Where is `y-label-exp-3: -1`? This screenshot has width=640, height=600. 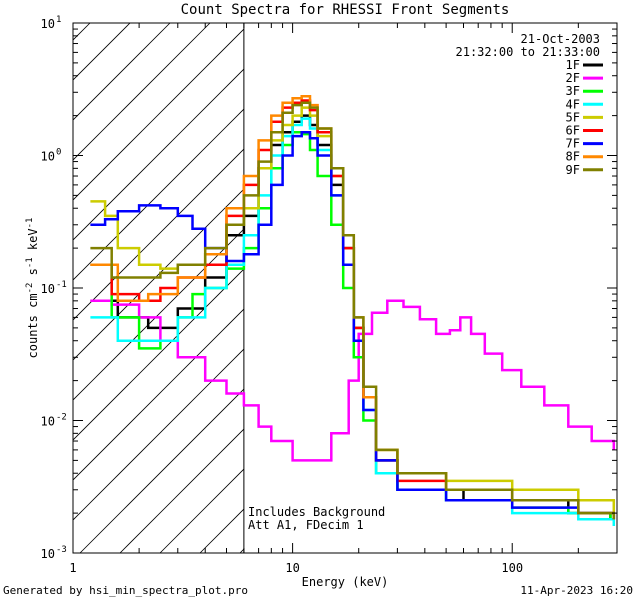
y-label-exp-3: -1 is located at coordinates (30, 223).